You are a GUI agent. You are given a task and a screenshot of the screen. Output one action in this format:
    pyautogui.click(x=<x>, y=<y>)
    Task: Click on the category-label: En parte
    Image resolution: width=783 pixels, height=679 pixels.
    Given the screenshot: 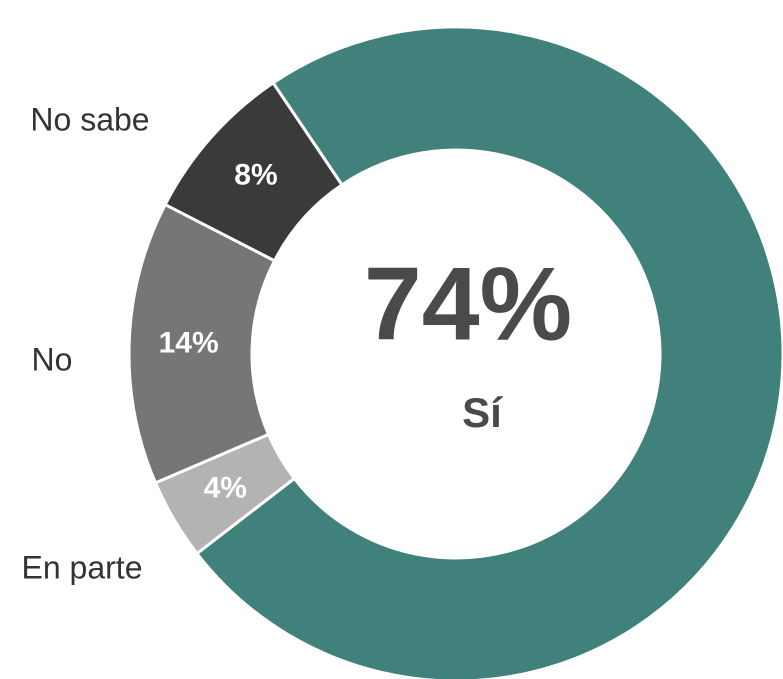 What is the action you would take?
    pyautogui.click(x=82, y=567)
    